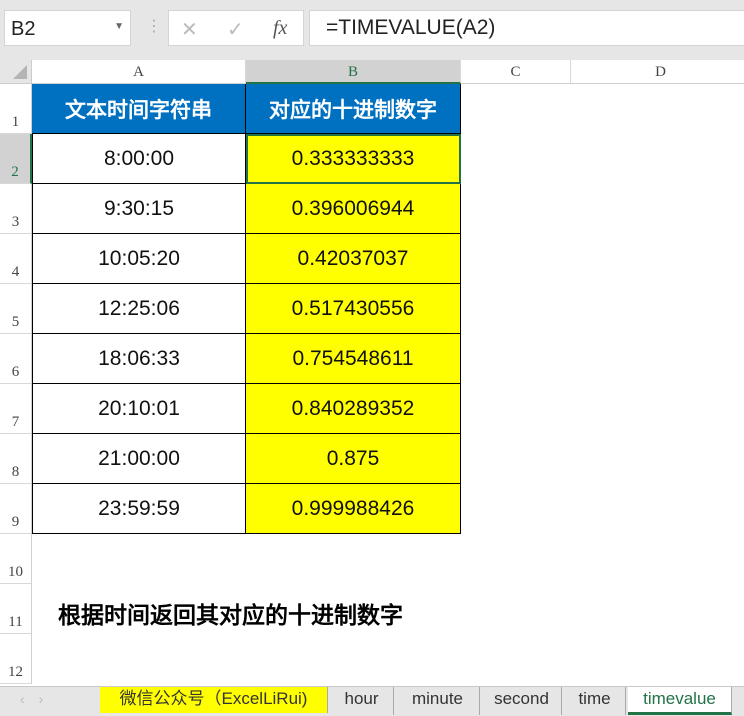  I want to click on decimal-value-cell: 0.517430556, so click(353, 309).